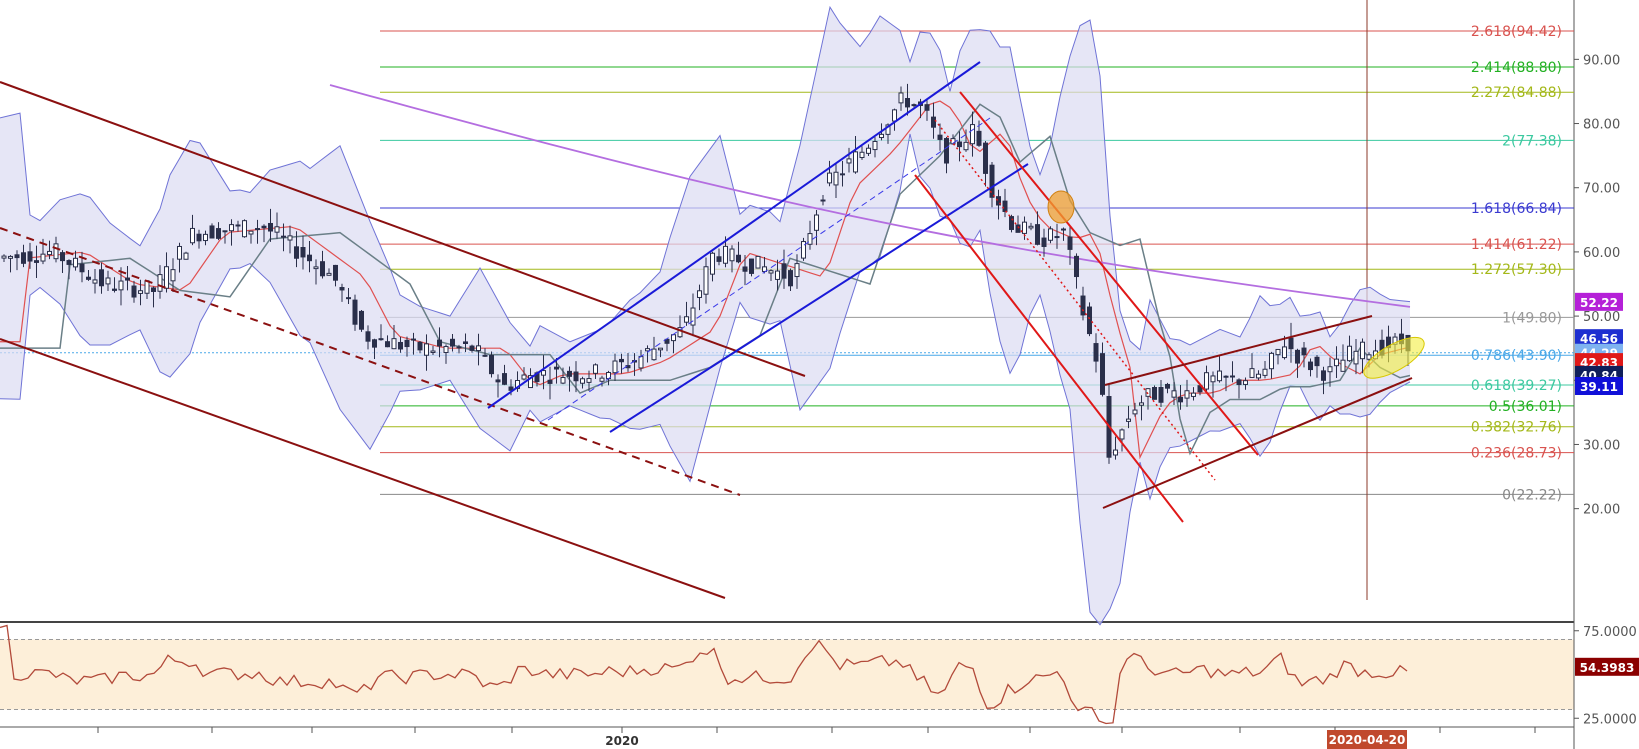  I want to click on price-badge-label: 46.56, so click(1599, 339).